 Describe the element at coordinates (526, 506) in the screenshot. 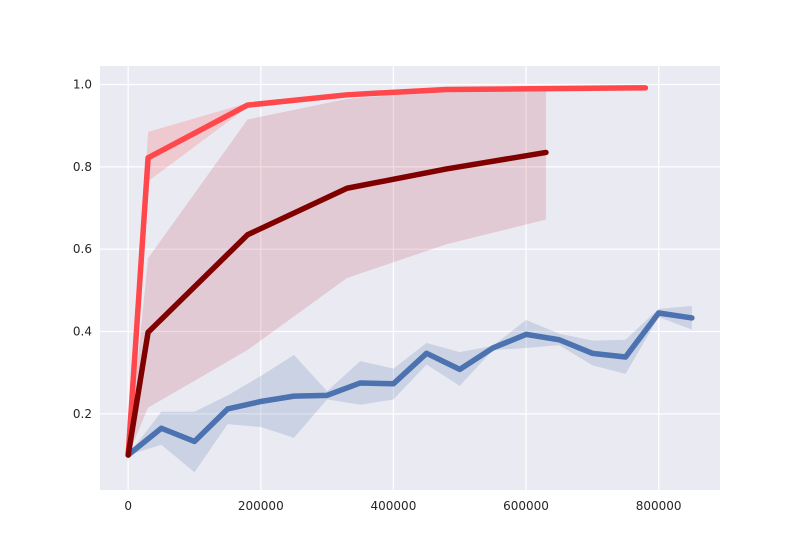

I see `x-tick-label: 600000` at that location.